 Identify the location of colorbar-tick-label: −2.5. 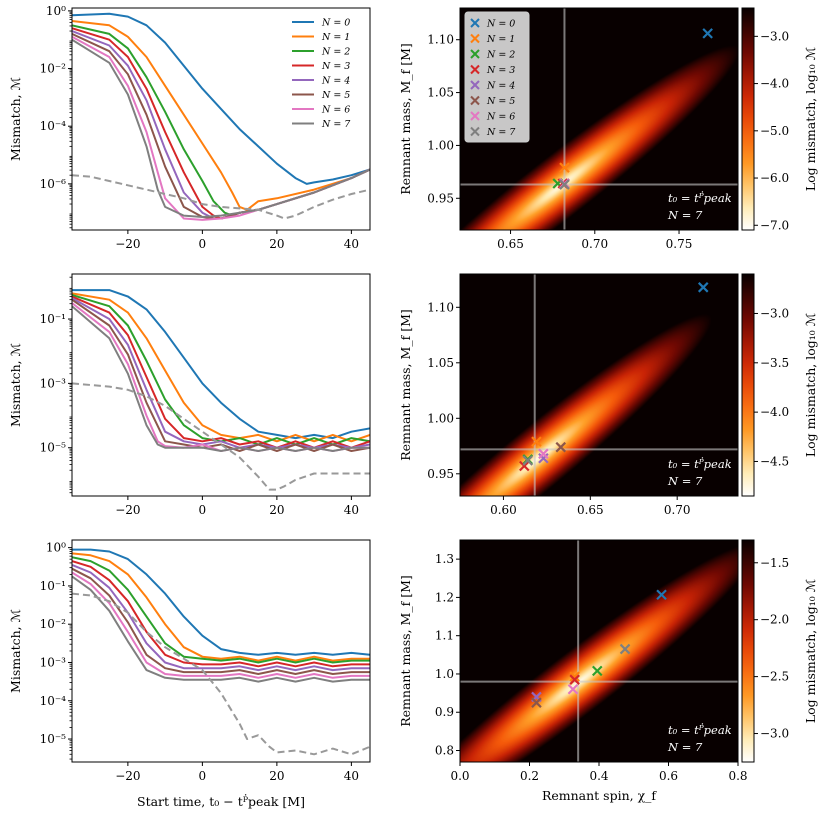
(774, 677).